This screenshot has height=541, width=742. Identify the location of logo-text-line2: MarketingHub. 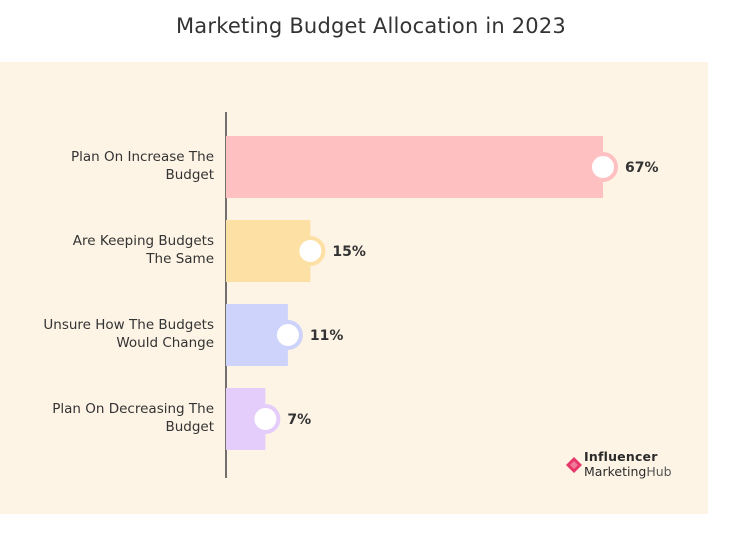
(628, 471).